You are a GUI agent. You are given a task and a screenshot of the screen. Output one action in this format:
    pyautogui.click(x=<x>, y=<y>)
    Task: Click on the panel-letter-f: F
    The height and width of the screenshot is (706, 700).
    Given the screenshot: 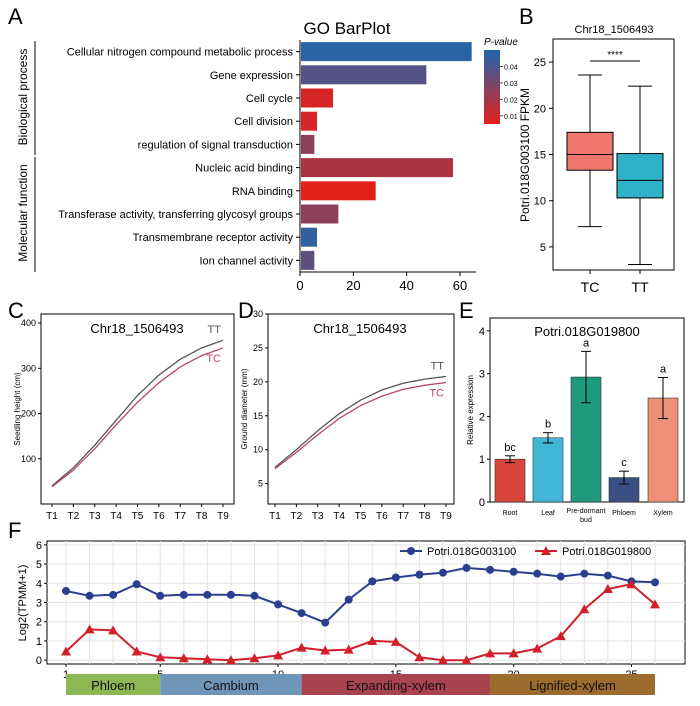 What is the action you would take?
    pyautogui.click(x=14, y=530)
    